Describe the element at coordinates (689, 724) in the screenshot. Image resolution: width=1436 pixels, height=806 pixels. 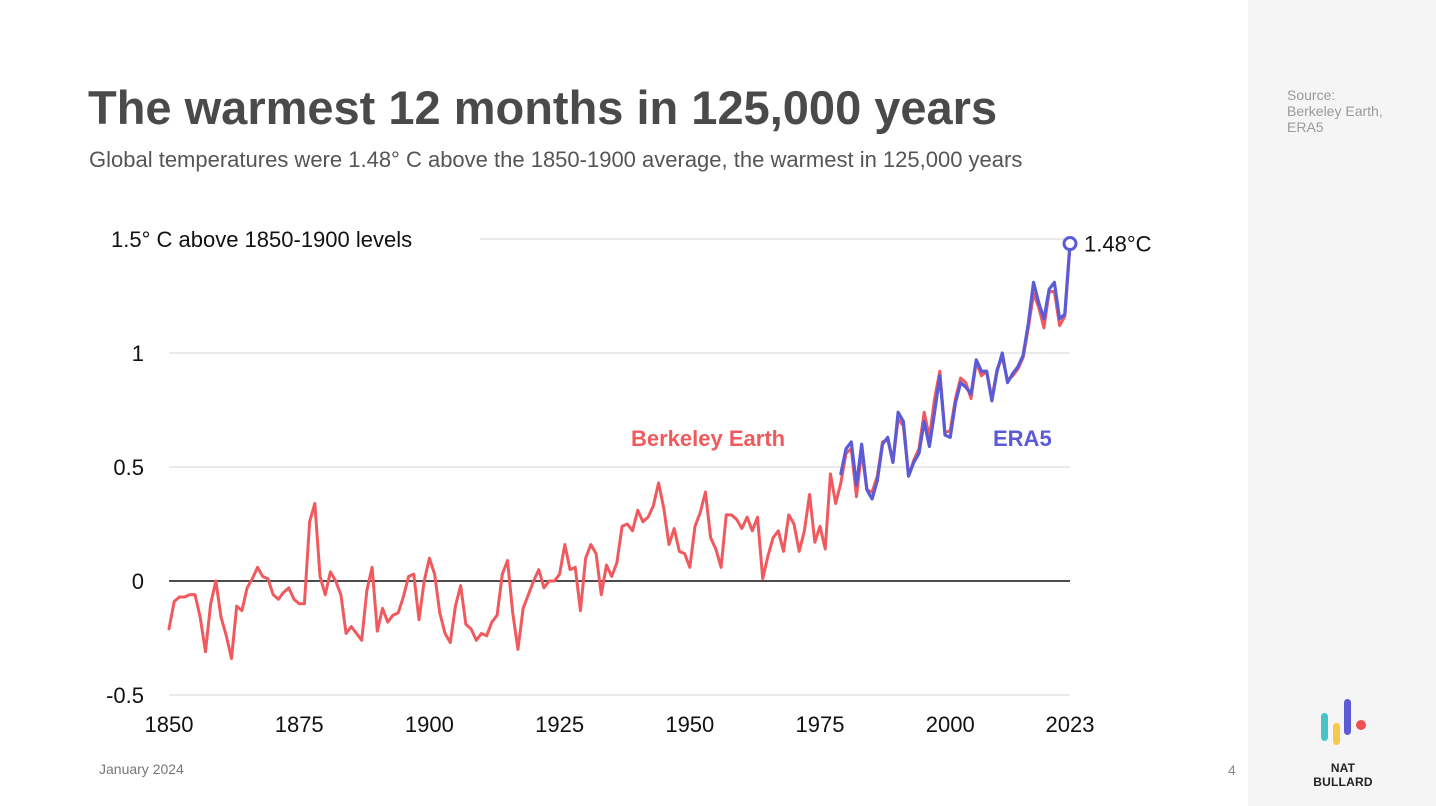
I see `x-tick-label-4: 1950` at that location.